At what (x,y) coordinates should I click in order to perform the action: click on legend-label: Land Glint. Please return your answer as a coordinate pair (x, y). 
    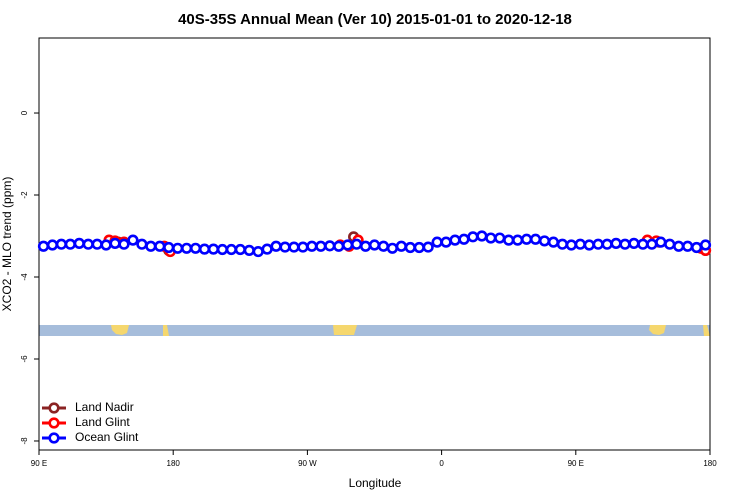
    Looking at the image, I should click on (102, 422).